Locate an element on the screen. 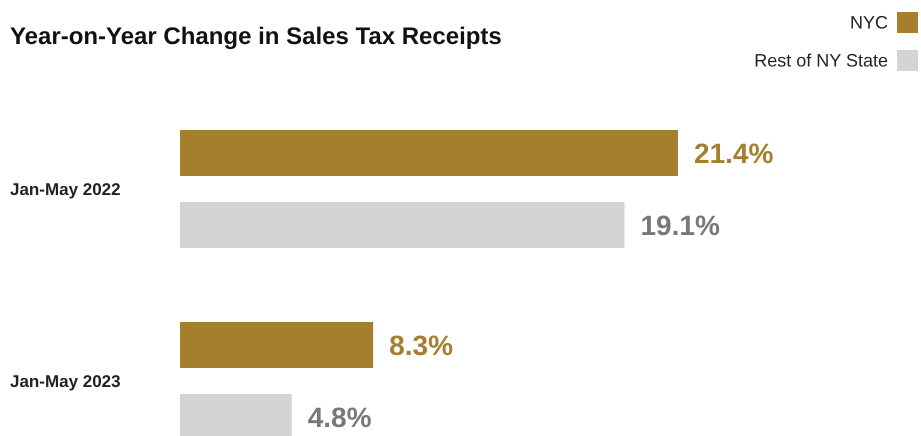 This screenshot has height=436, width=921. data-label: 8.3% is located at coordinates (421, 345).